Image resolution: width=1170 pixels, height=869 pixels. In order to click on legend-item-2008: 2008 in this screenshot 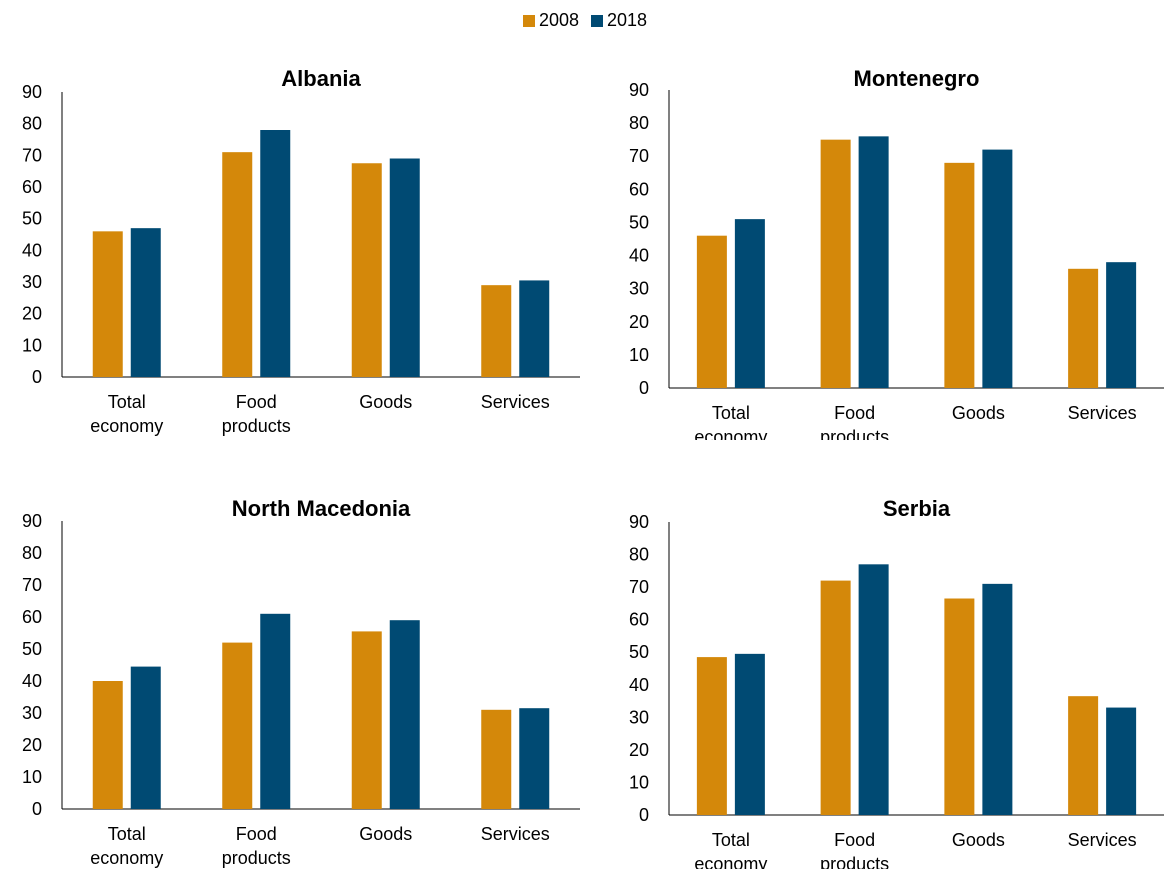, I will do `click(550, 20)`.